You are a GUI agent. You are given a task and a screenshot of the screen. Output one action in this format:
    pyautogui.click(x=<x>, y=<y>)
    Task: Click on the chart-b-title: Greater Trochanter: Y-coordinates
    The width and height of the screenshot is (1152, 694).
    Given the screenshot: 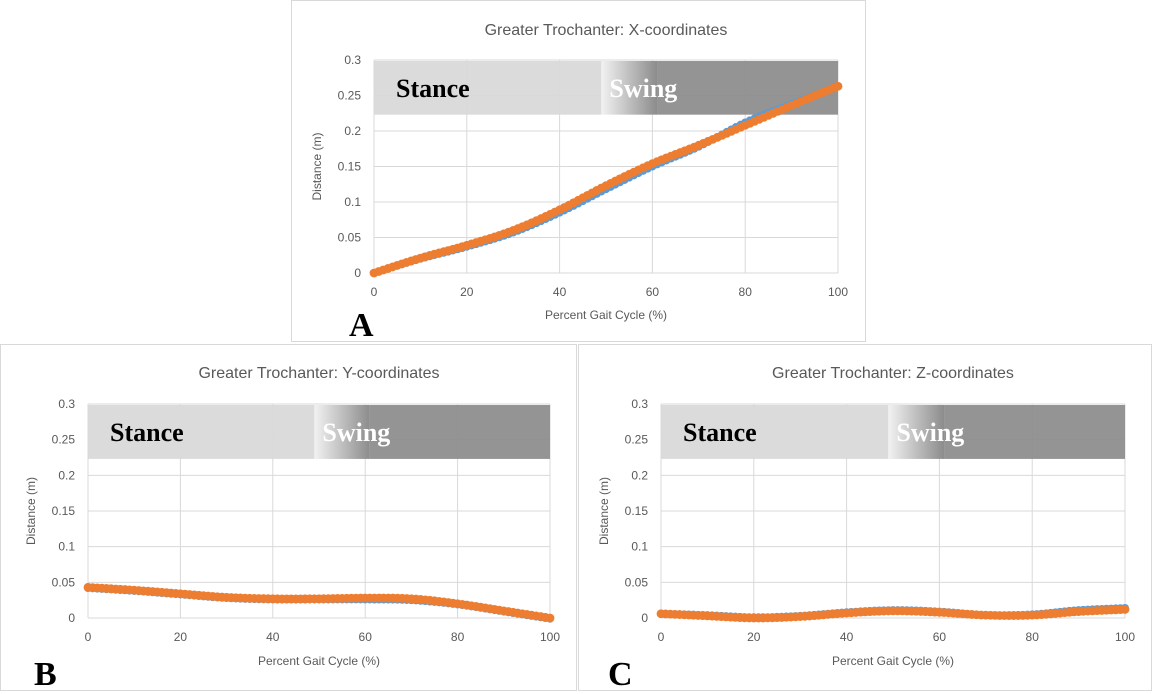 What is the action you would take?
    pyautogui.click(x=318, y=373)
    